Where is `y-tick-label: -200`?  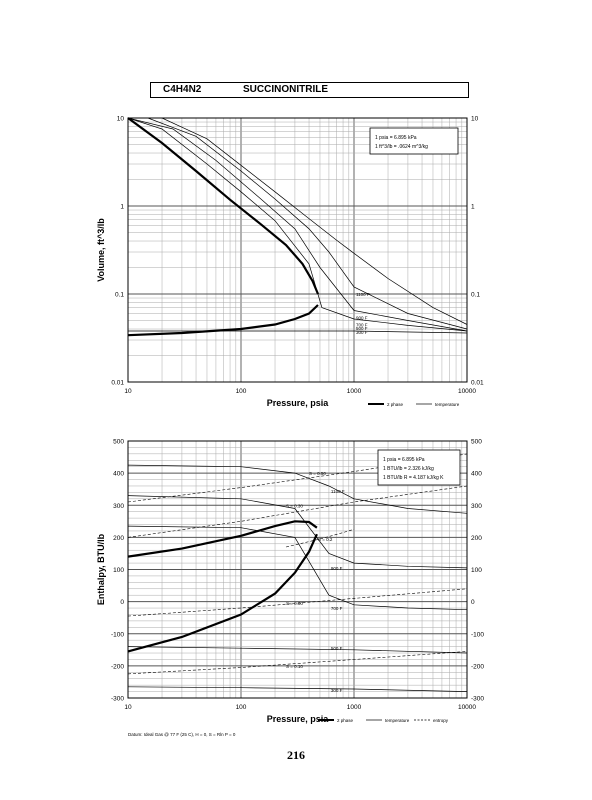 y-tick-label: -200 is located at coordinates (117, 666).